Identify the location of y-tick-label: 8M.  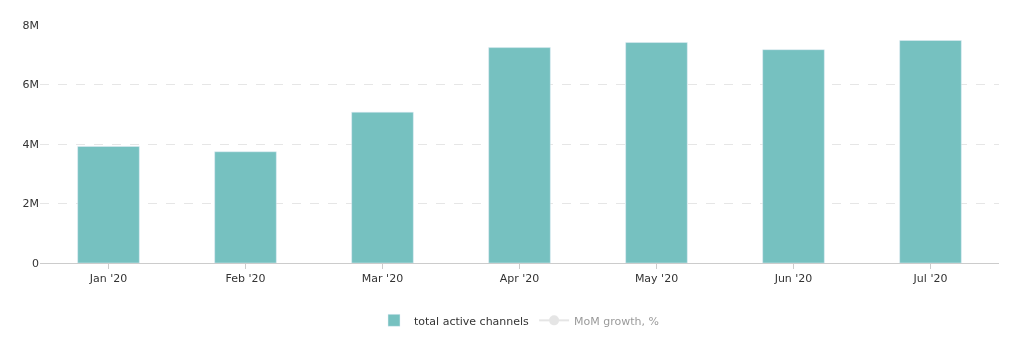
(30, 25).